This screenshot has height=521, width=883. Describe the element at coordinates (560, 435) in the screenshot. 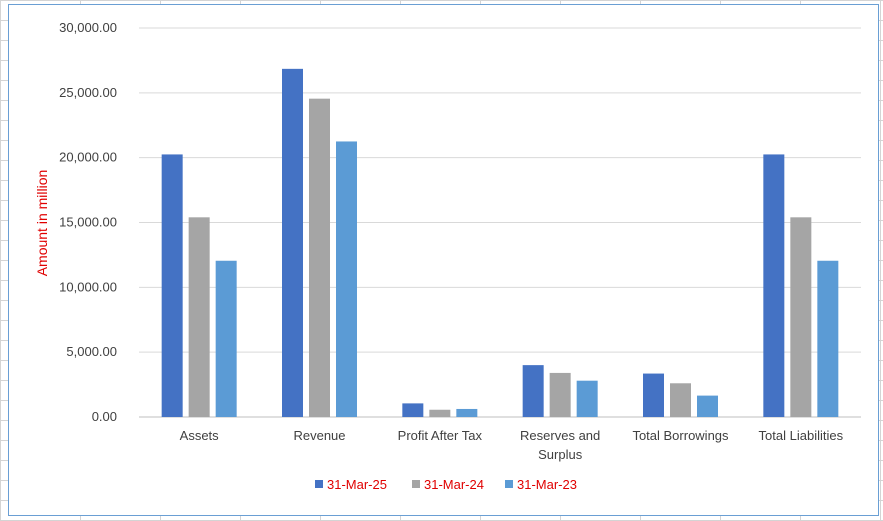

I see `x-category-label: Reserves and` at that location.